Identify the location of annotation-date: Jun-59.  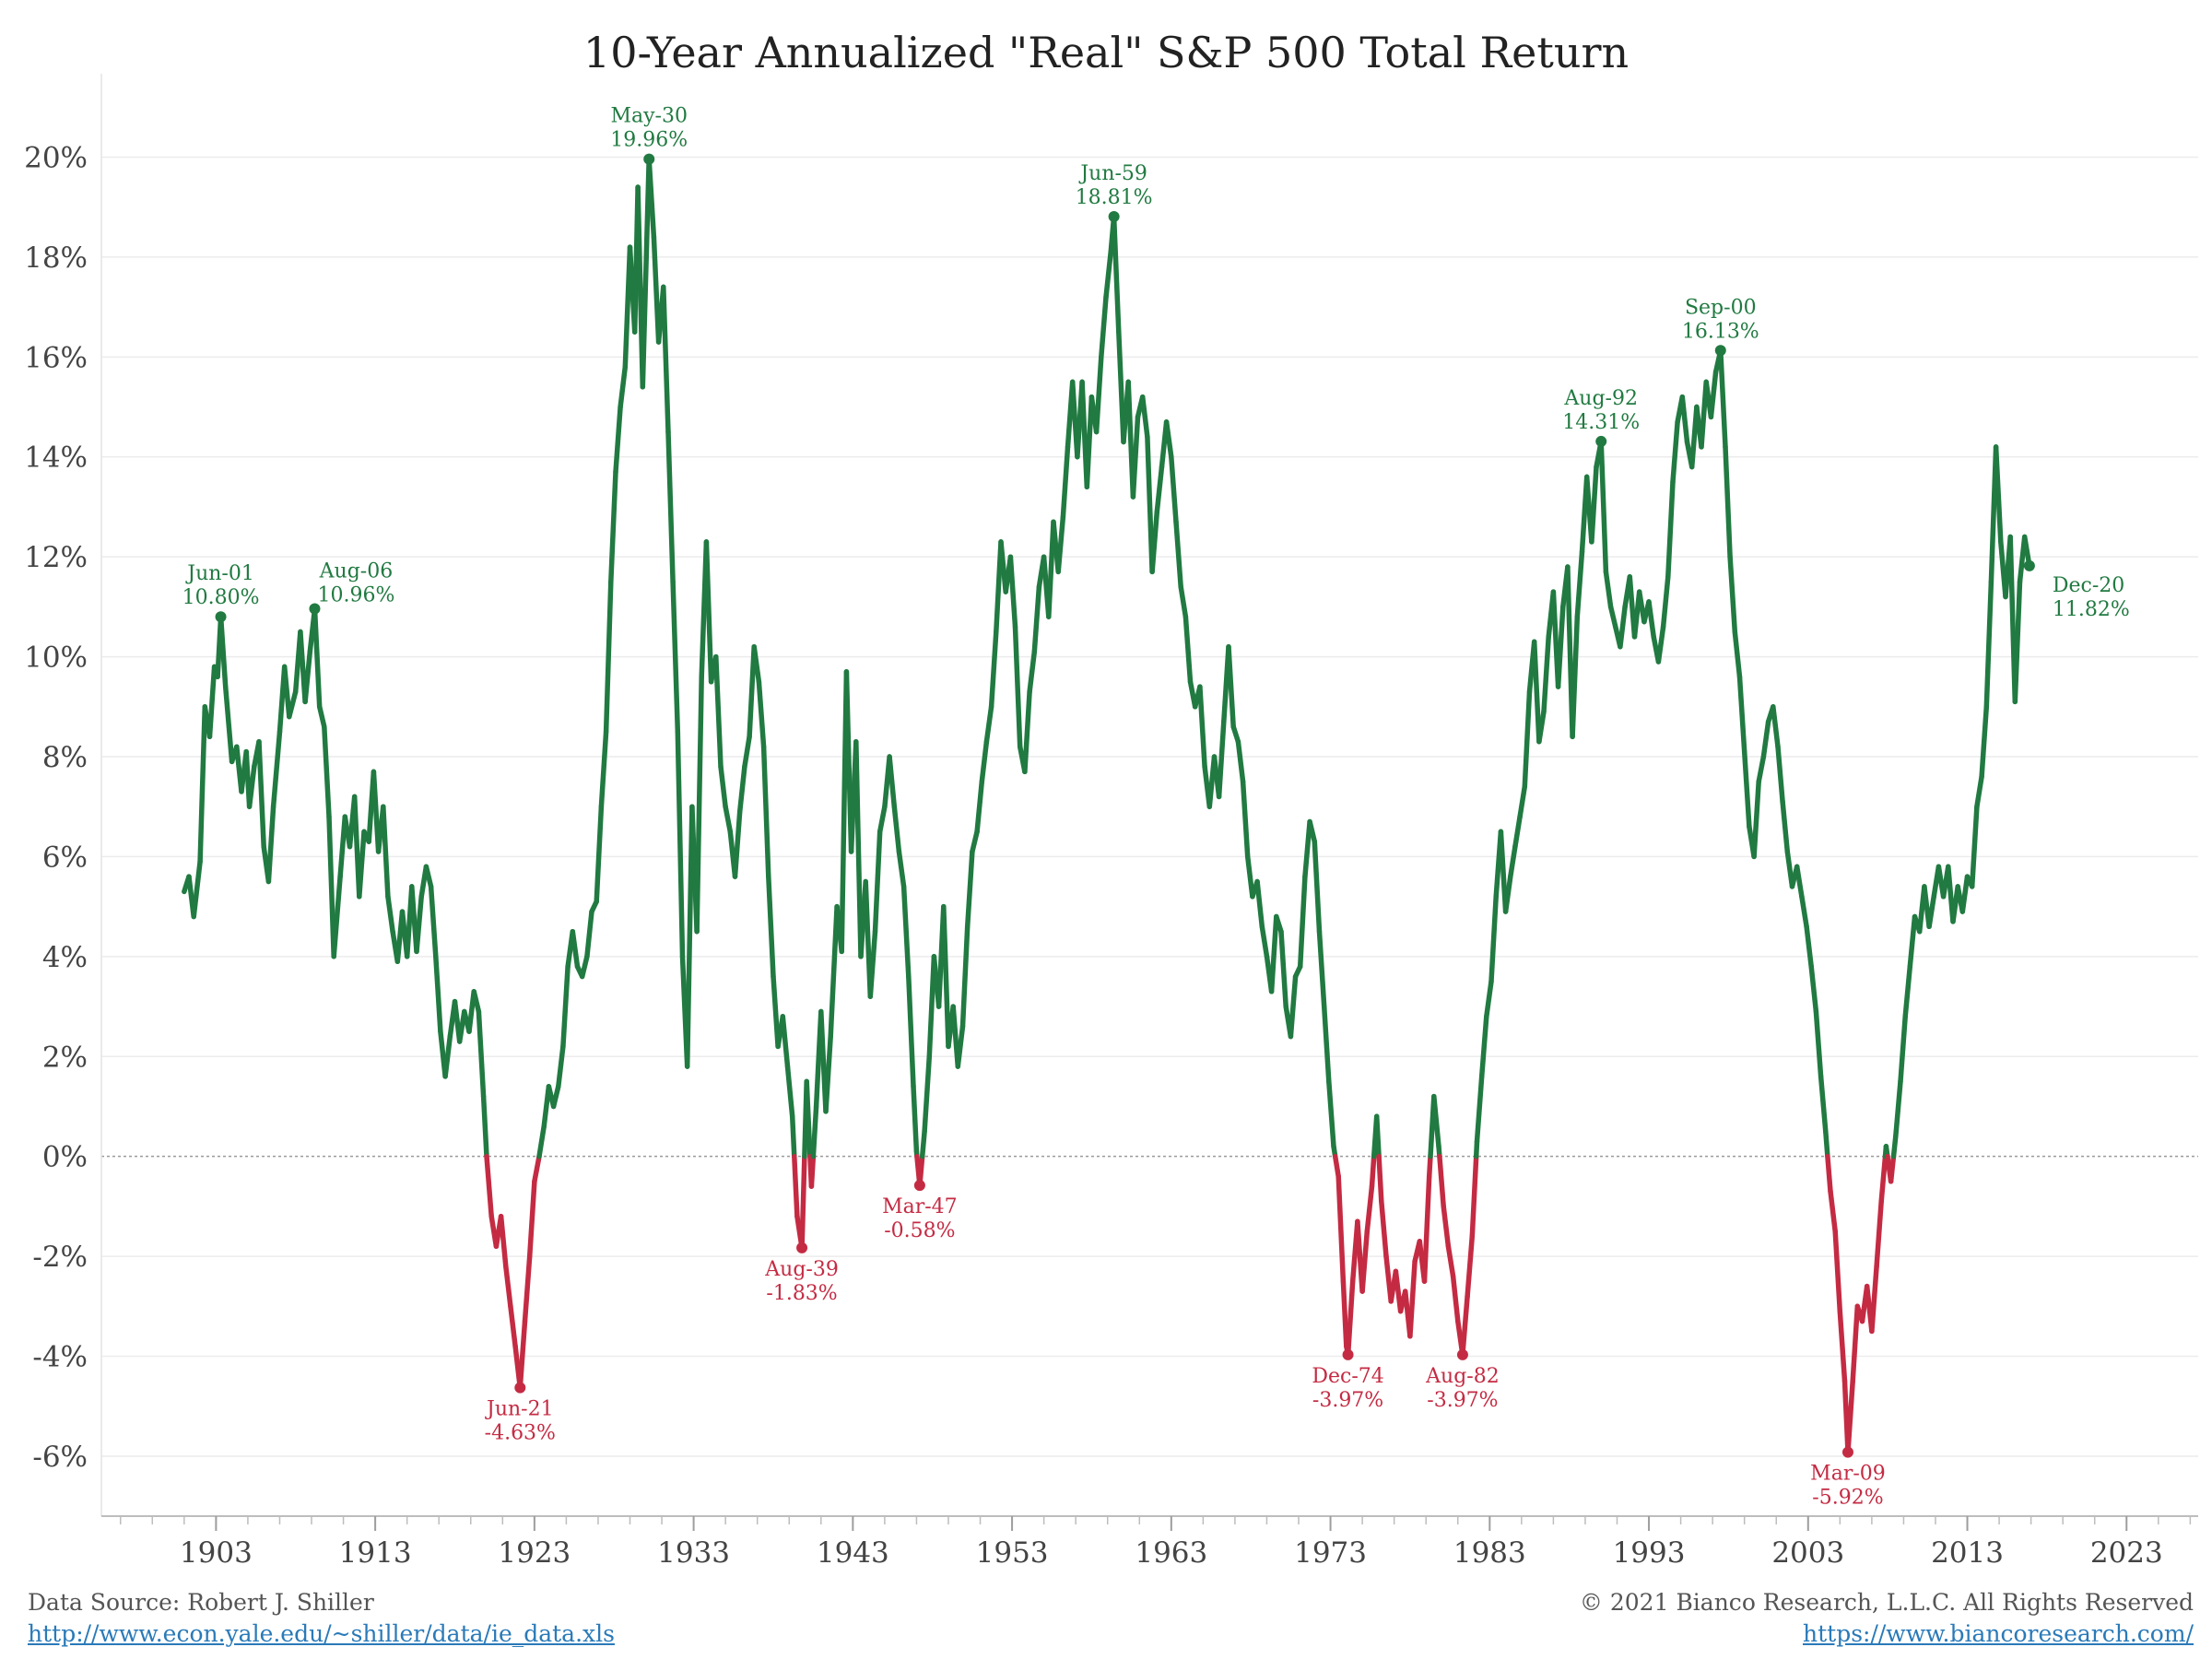
(1112, 173).